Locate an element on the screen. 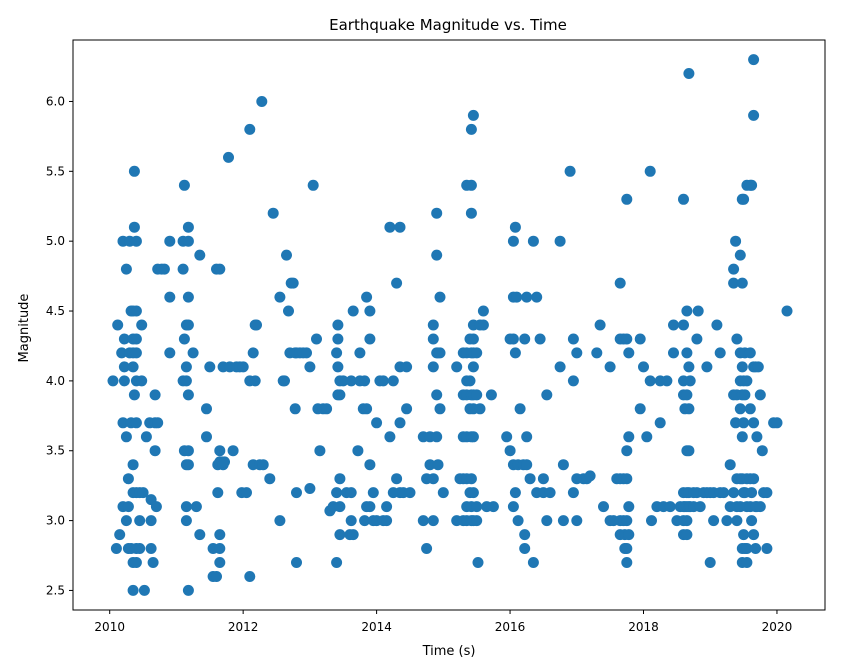  y-axis: 2.5 3.0 3.5 4.0 4.5 5.0 5.5 6.0 is located at coordinates (59, 345).